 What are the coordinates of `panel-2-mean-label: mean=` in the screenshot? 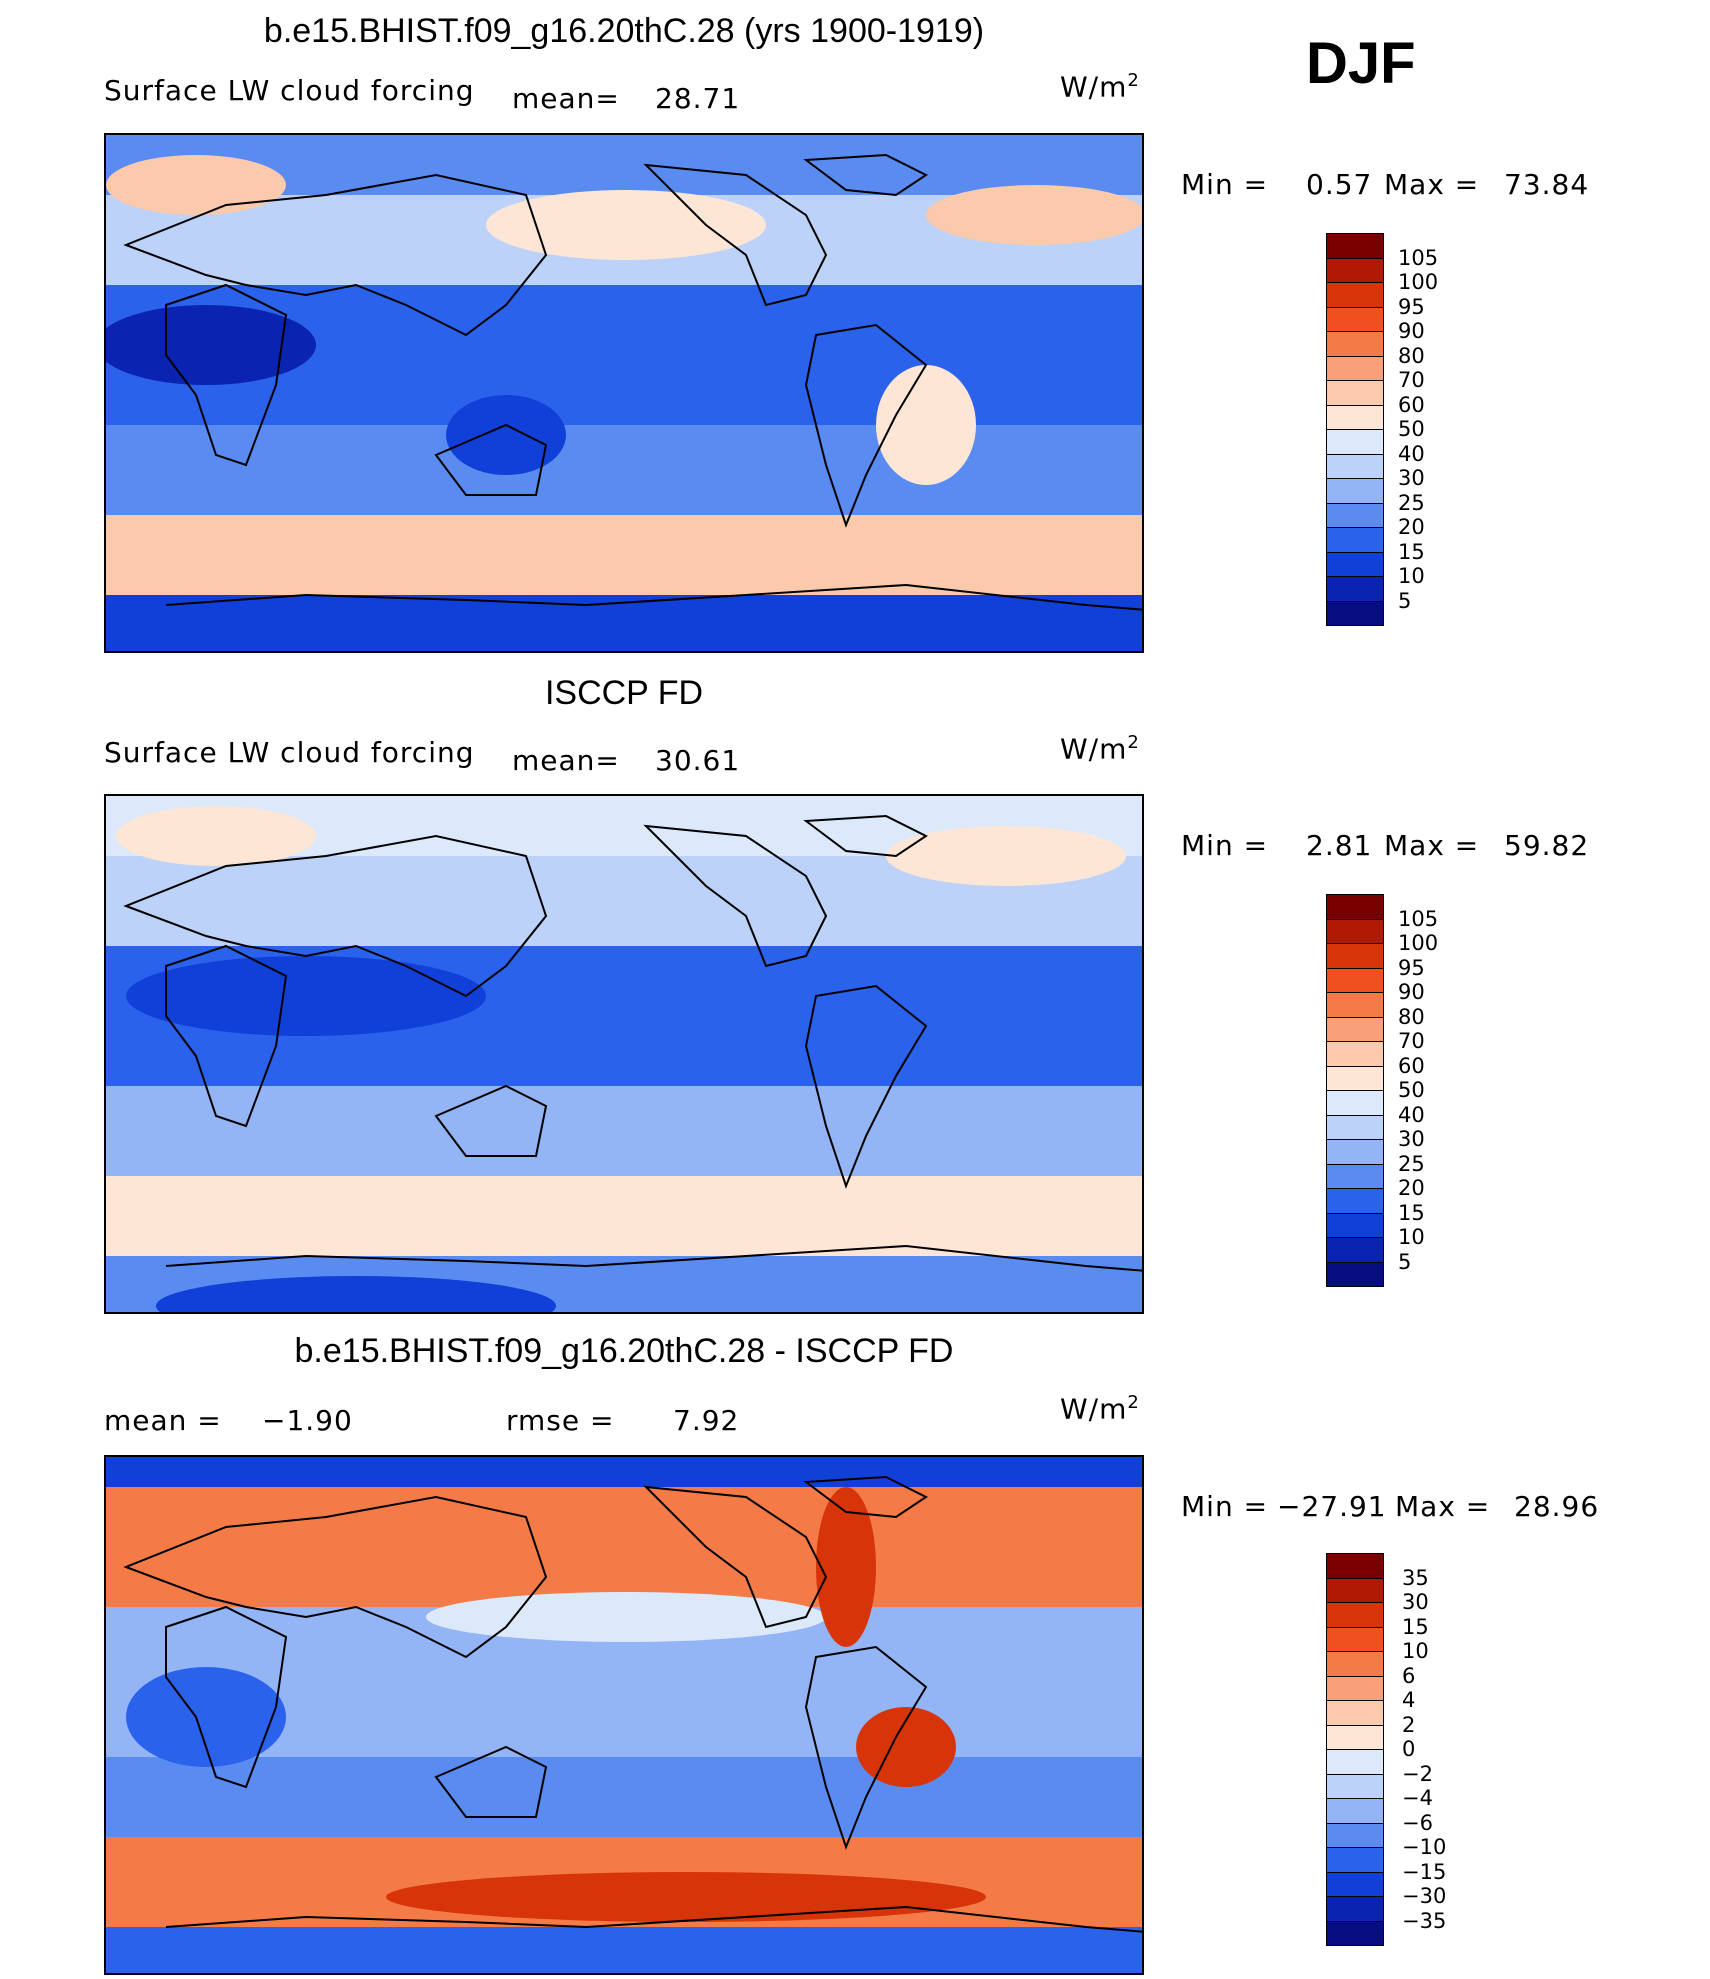 It's located at (566, 760).